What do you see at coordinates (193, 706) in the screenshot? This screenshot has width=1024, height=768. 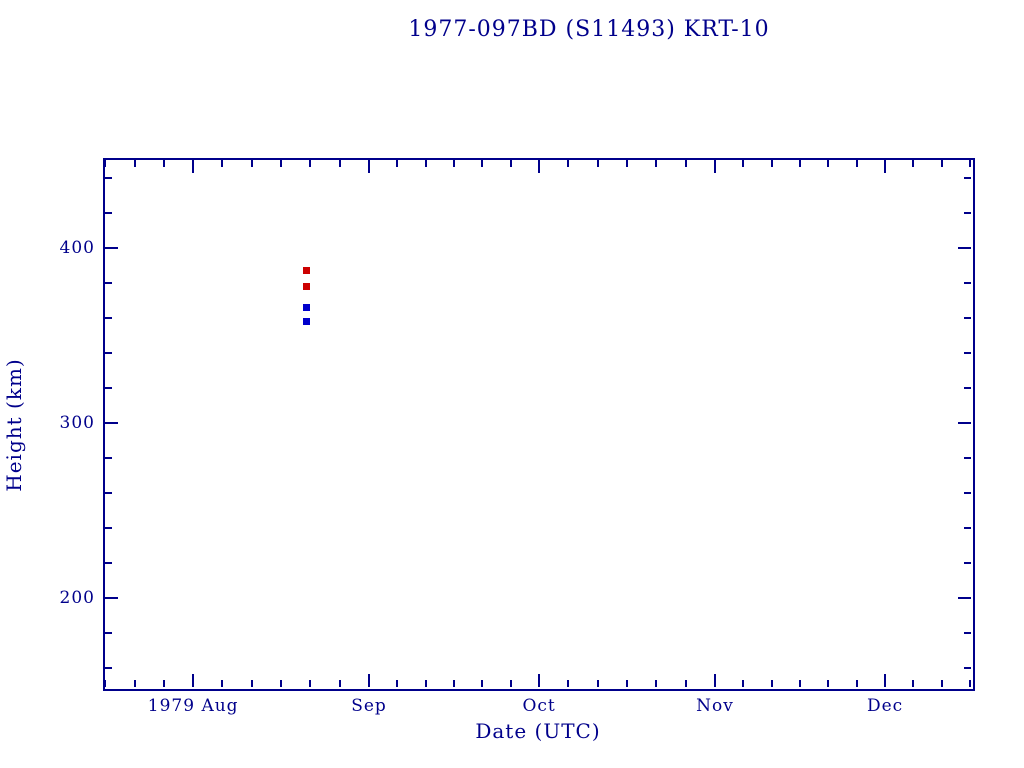 I see `x-tick-label: 1979 Aug` at bounding box center [193, 706].